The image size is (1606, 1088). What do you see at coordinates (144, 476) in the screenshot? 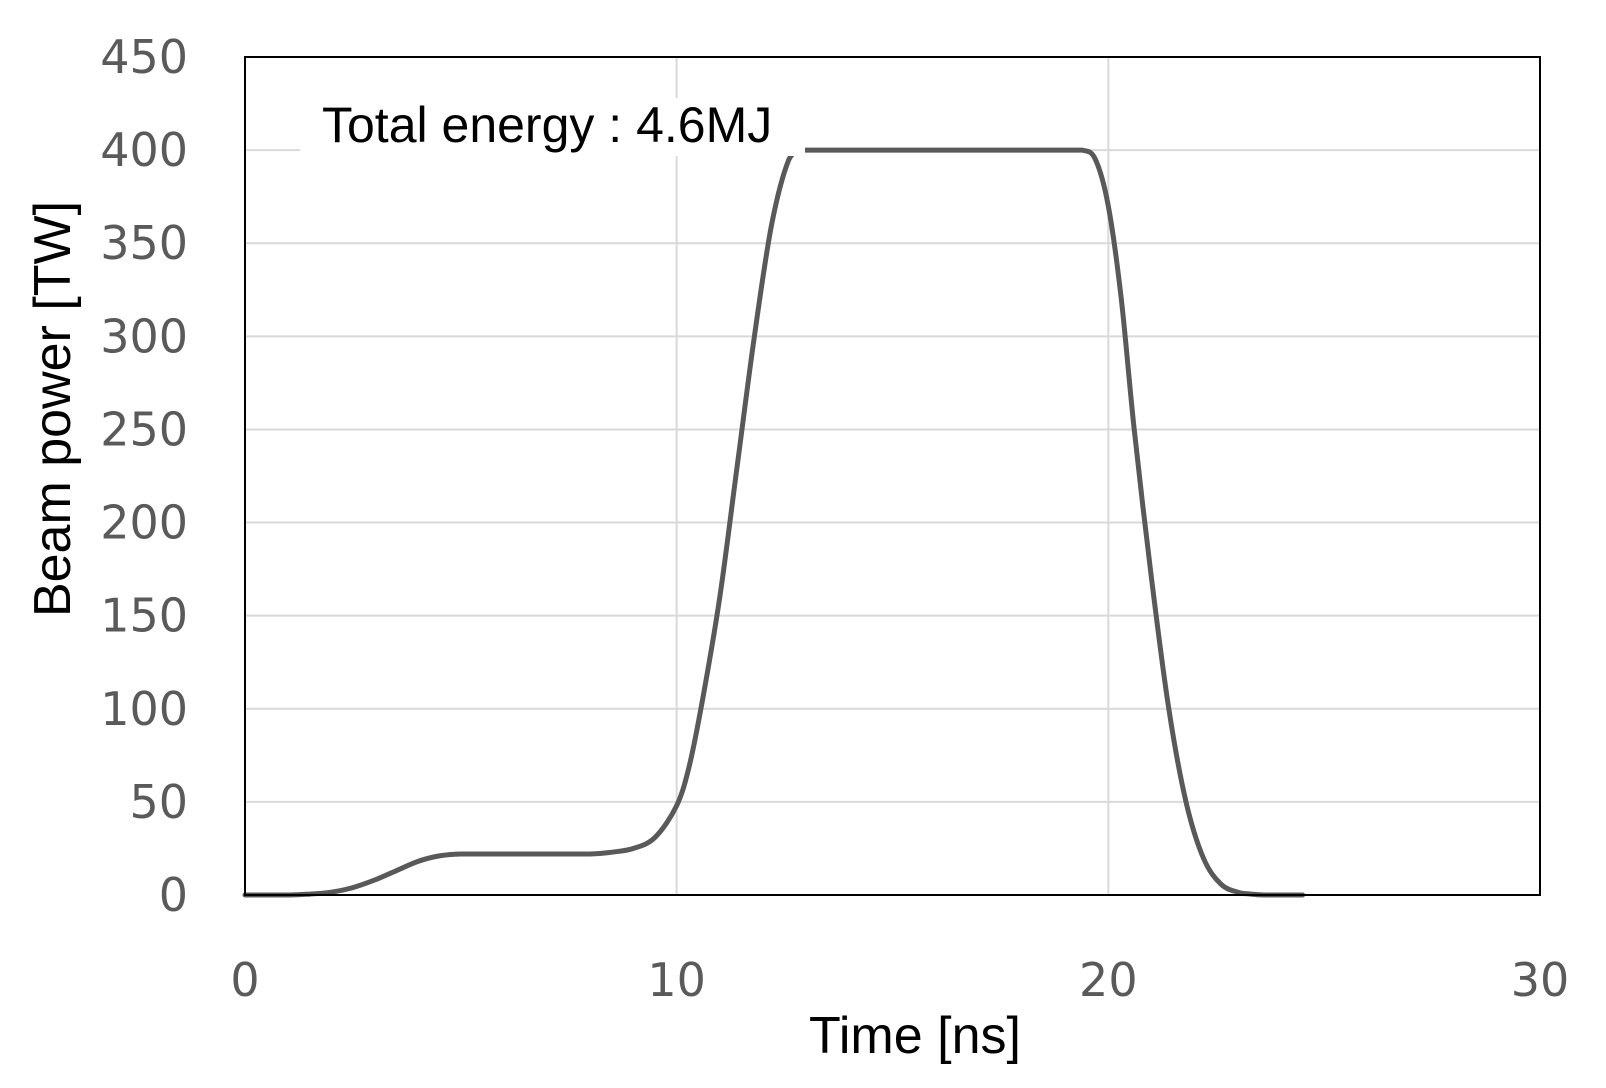
I see `y-tick-labels: 0 50 100 150 200 250 300 350 400 450` at bounding box center [144, 476].